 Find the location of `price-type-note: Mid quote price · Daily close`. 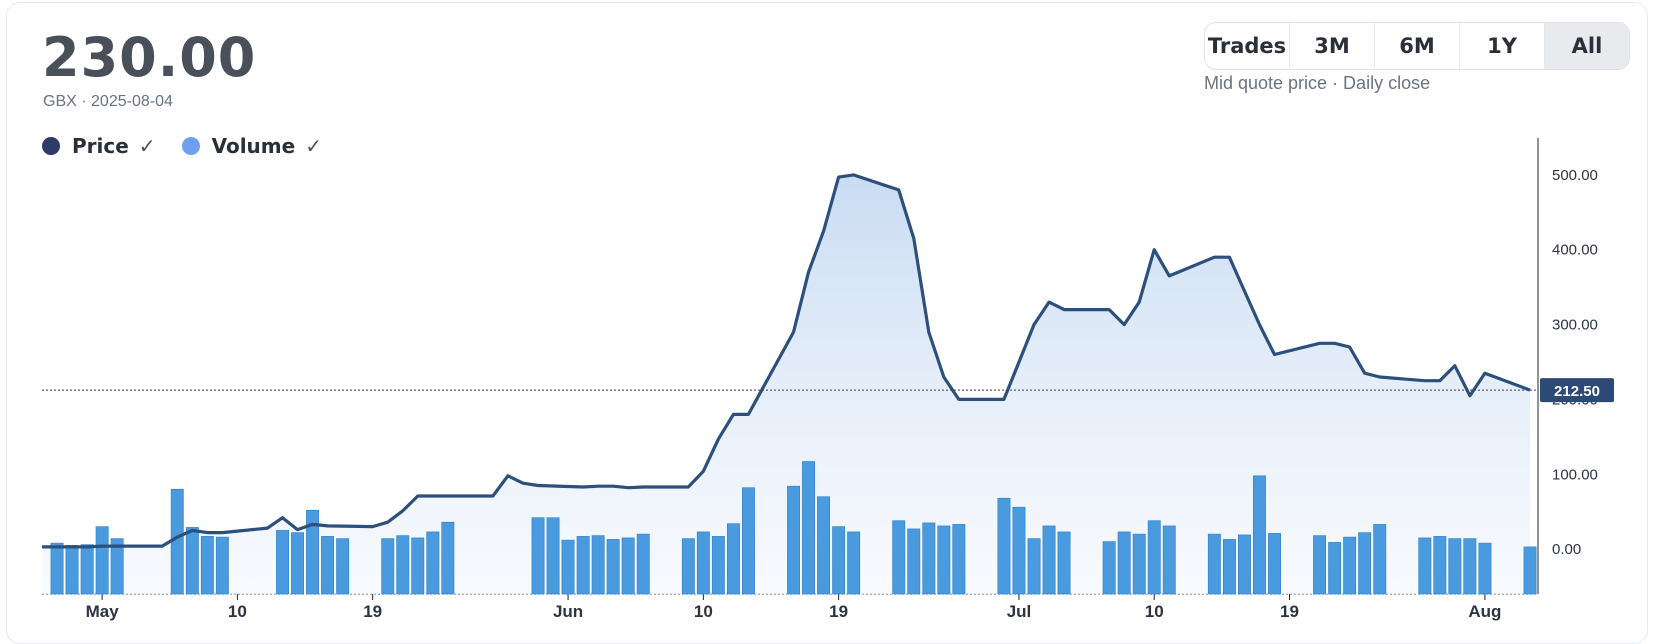

price-type-note: Mid quote price · Daily close is located at coordinates (1317, 83).